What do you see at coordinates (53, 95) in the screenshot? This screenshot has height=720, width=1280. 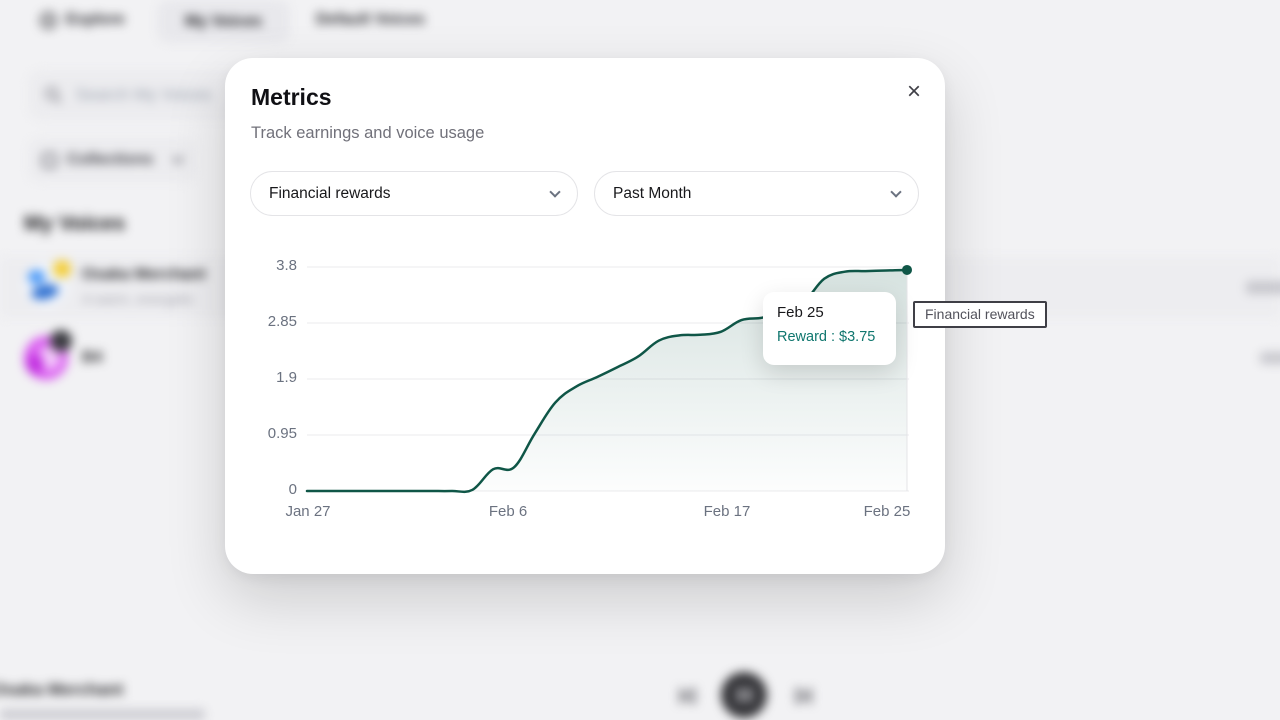 I see `search-icon` at bounding box center [53, 95].